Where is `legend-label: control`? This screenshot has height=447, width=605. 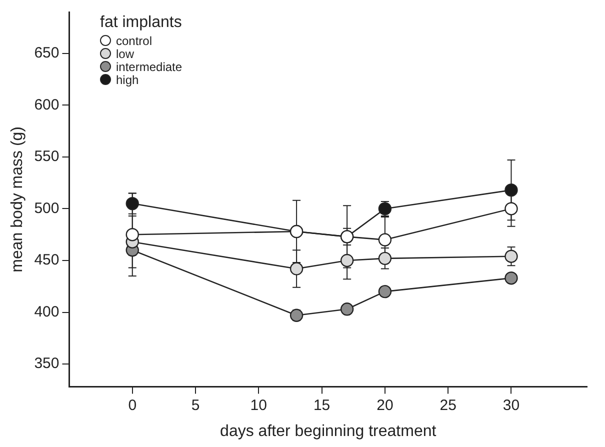 legend-label: control is located at coordinates (134, 41).